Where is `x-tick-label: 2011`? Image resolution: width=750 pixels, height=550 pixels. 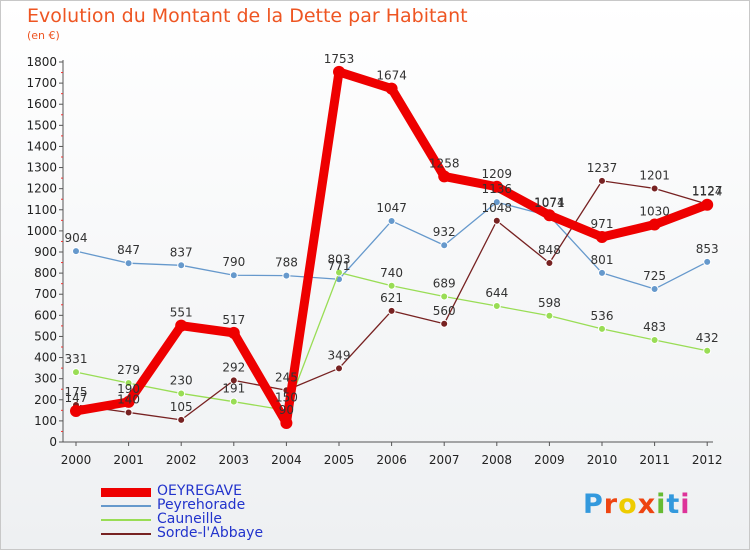
x-tick-label: 2011 is located at coordinates (654, 460).